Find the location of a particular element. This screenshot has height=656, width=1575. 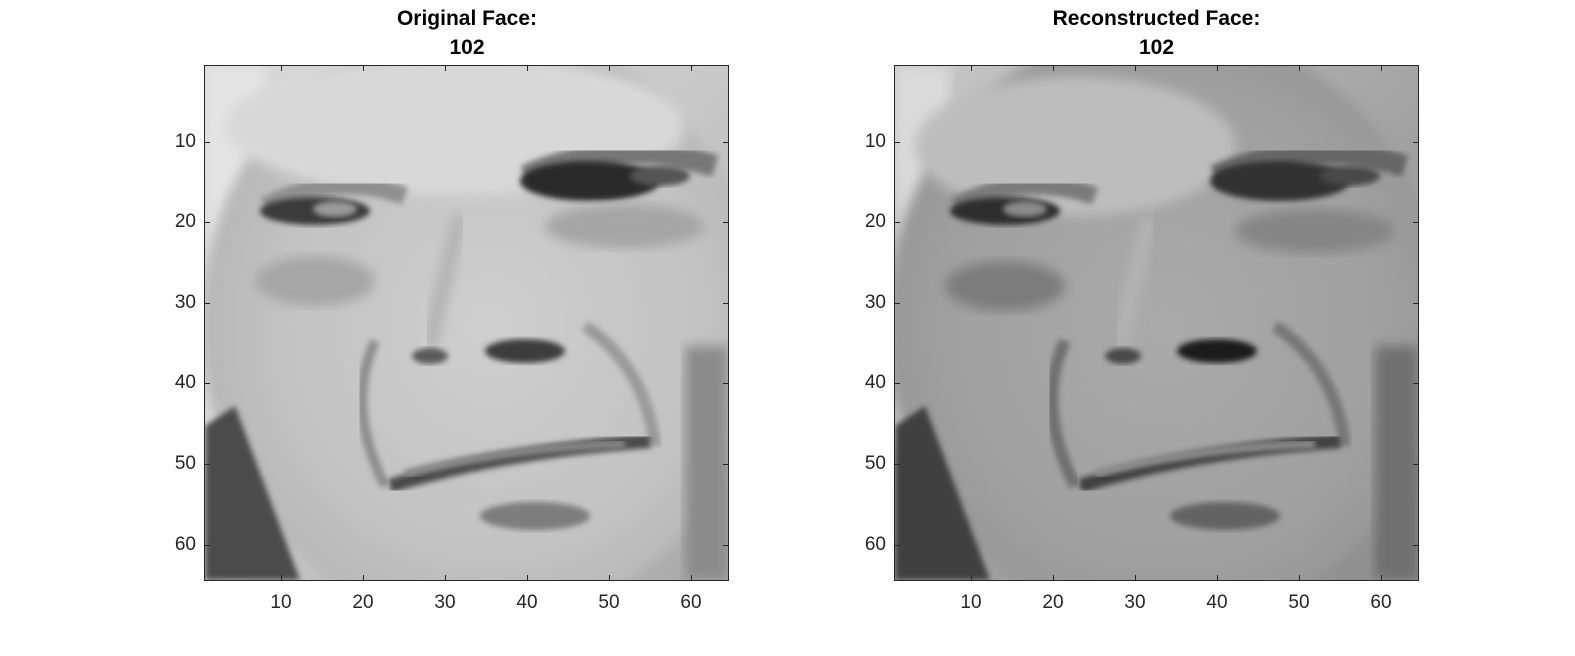

panel-title: Original Face: 102 is located at coordinates (467, 33).